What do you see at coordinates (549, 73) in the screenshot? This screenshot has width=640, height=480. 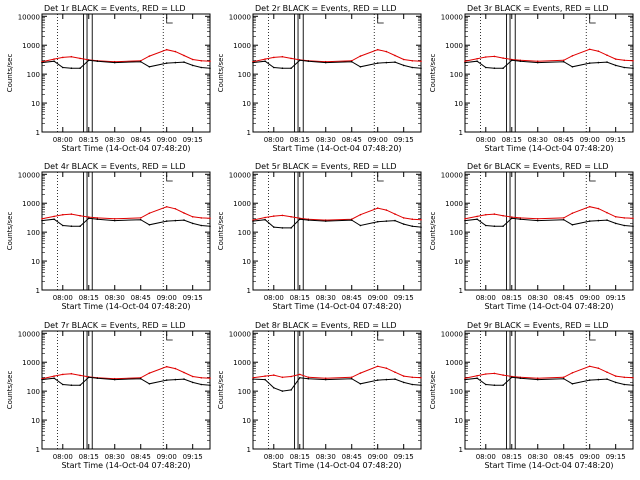 I see `plot-frame` at bounding box center [549, 73].